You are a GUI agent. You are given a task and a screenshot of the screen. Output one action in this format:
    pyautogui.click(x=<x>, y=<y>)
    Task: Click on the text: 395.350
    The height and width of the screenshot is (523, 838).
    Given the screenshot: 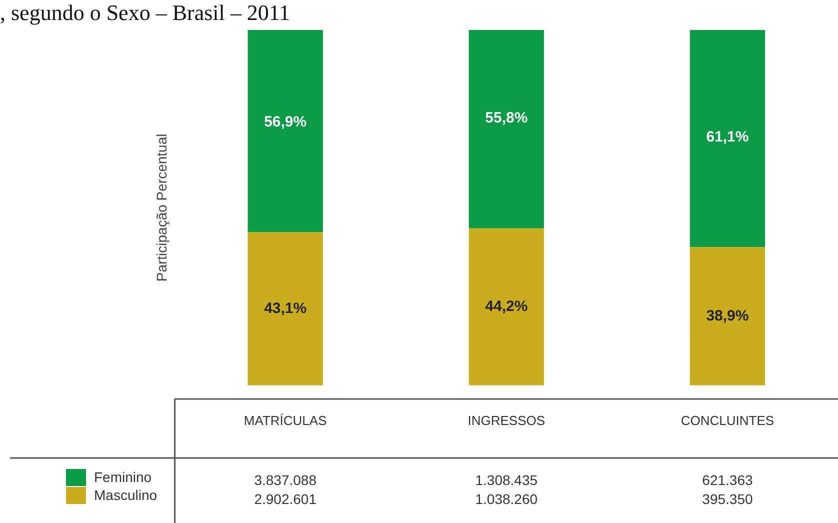 What is the action you would take?
    pyautogui.click(x=727, y=498)
    